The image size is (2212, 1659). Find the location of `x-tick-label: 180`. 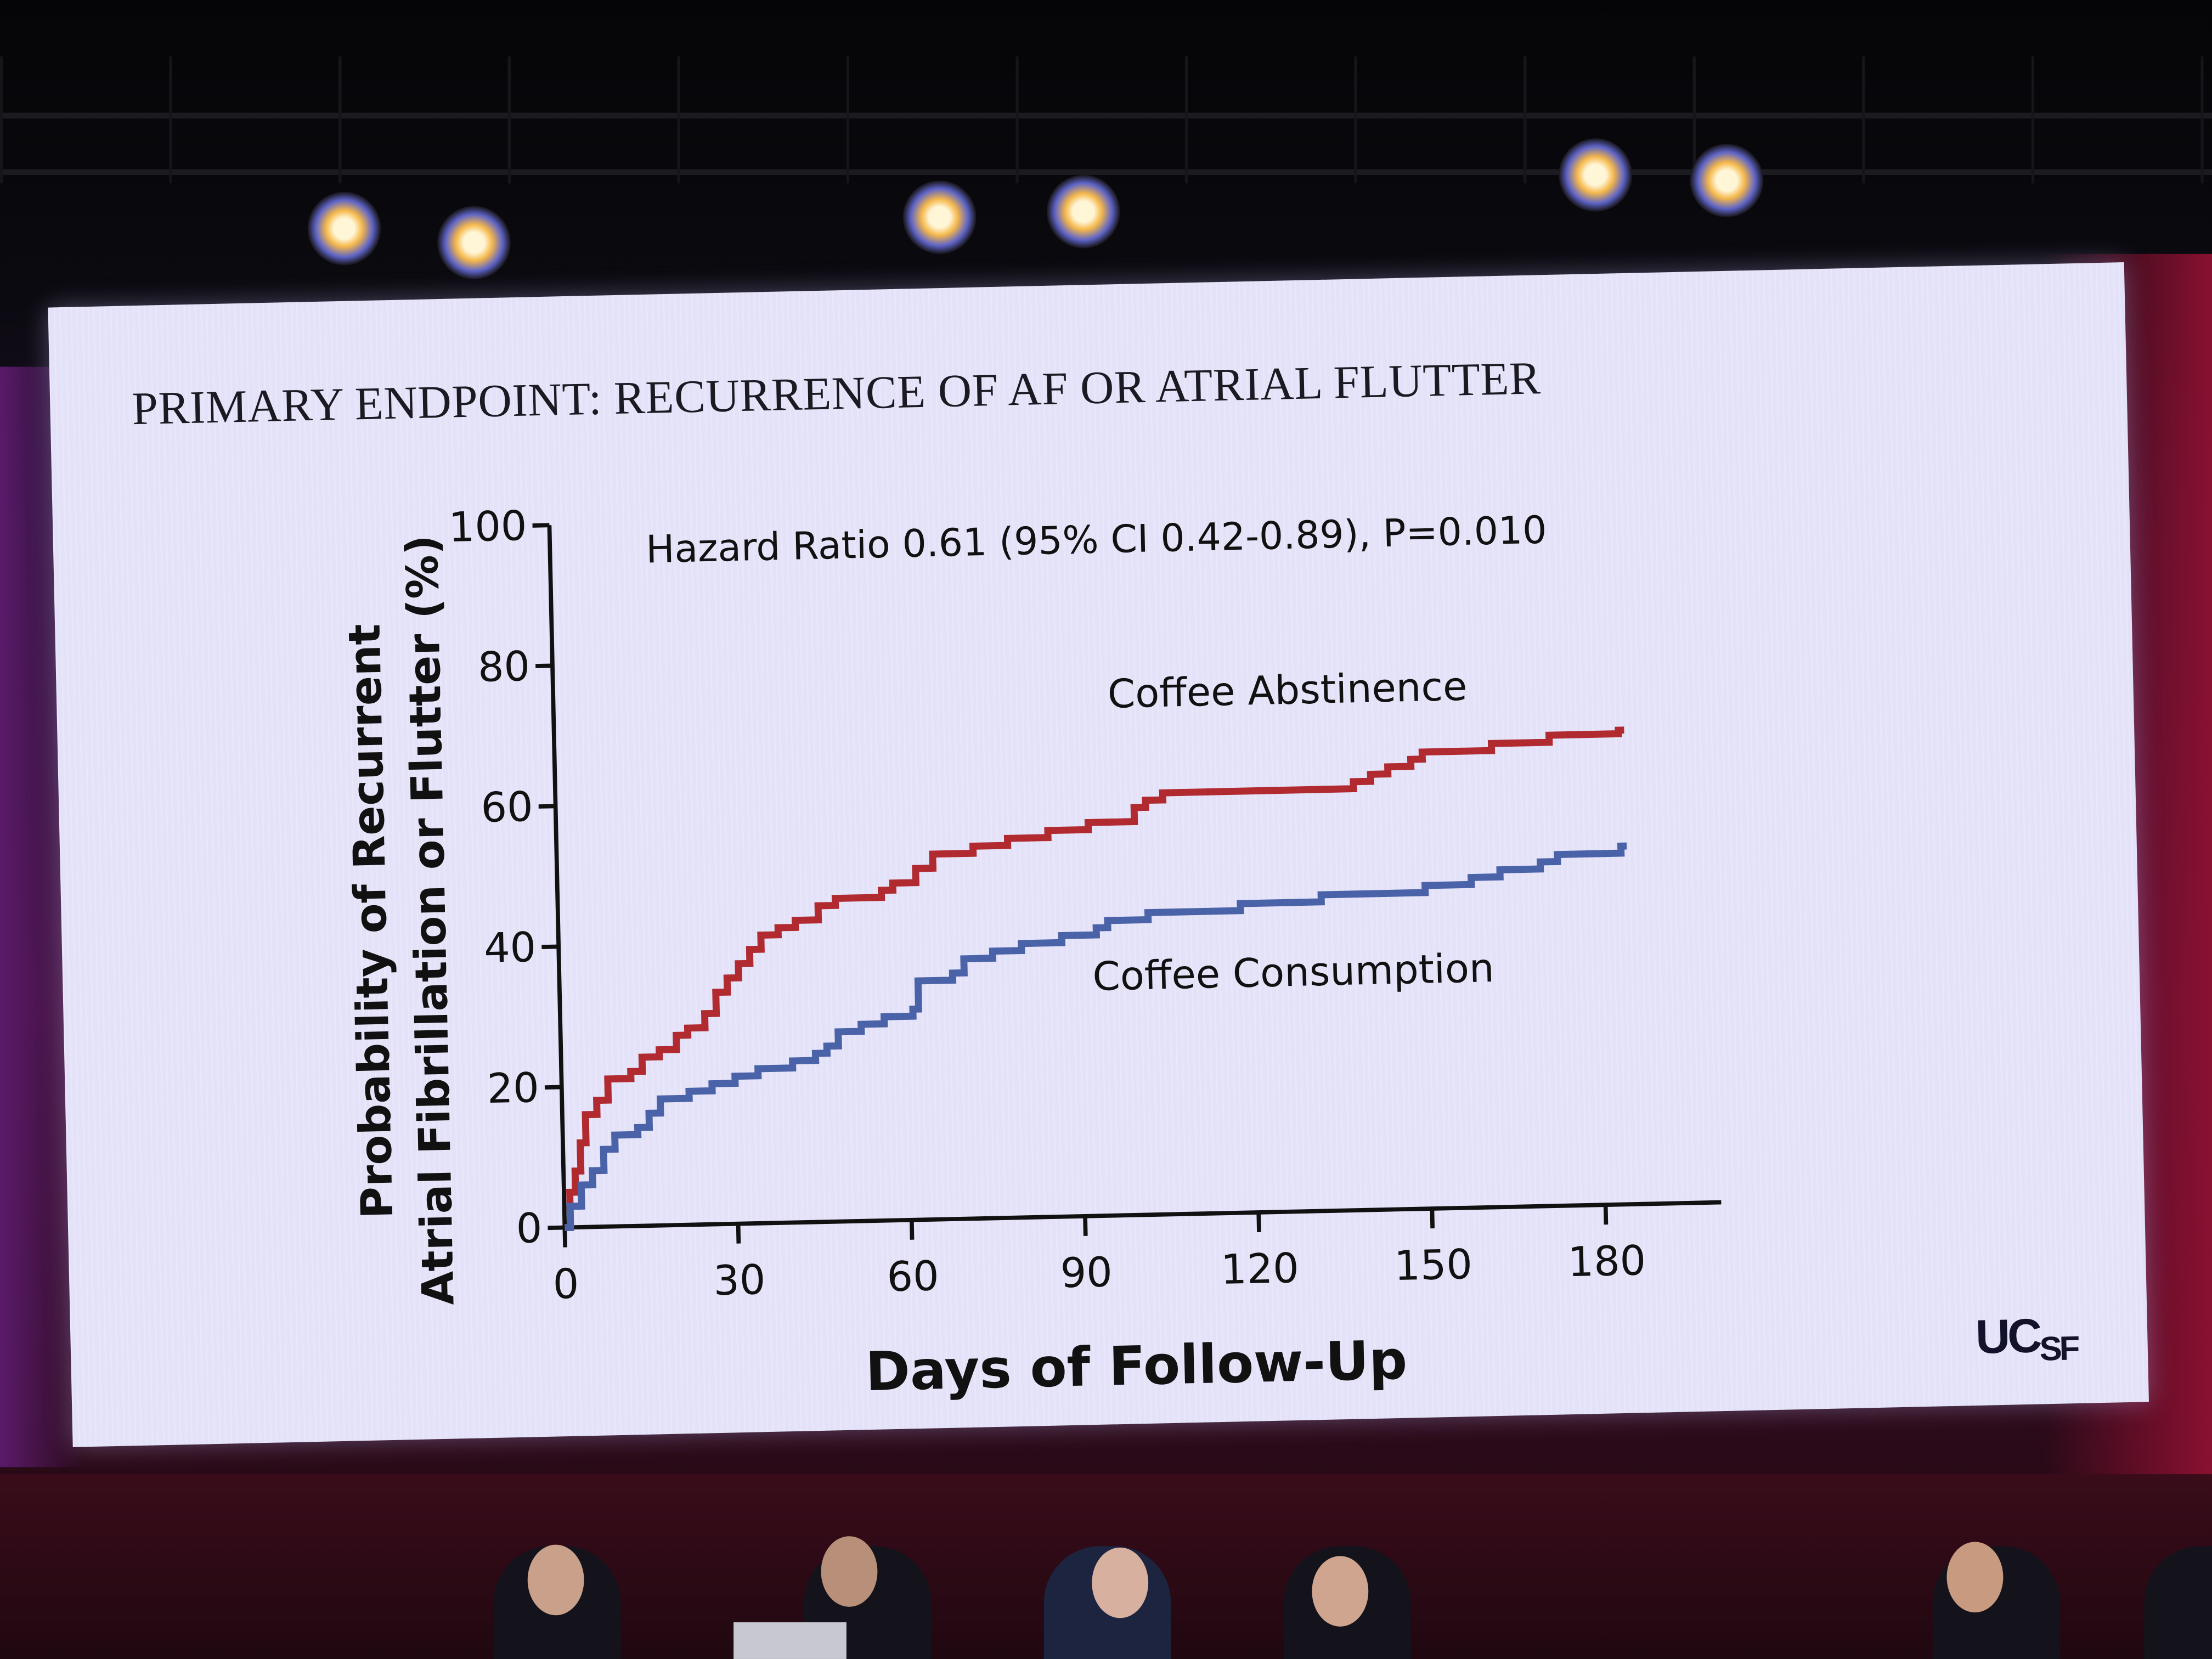

x-tick-label: 180 is located at coordinates (1606, 1262).